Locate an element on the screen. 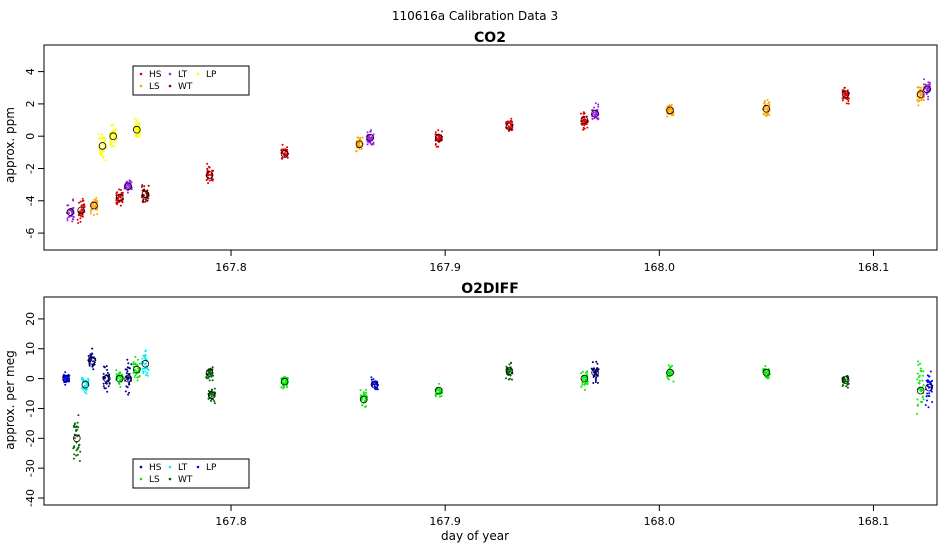  co2-x-tick-label: 168.1 is located at coordinates (874, 267).